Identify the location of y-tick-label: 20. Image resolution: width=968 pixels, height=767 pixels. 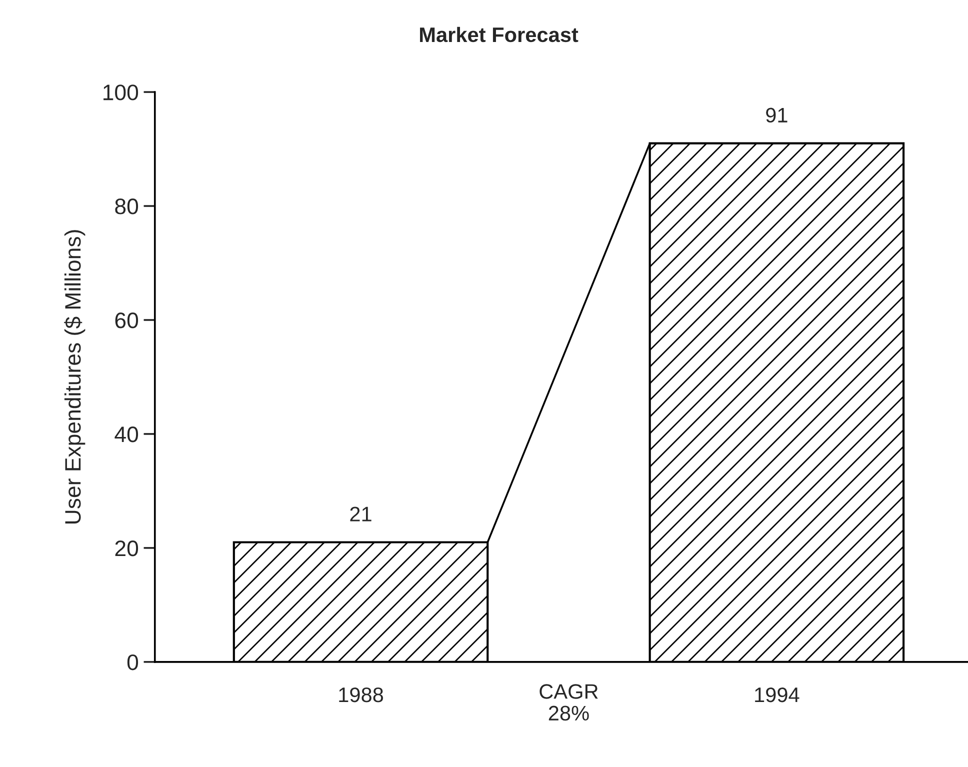
(126, 548).